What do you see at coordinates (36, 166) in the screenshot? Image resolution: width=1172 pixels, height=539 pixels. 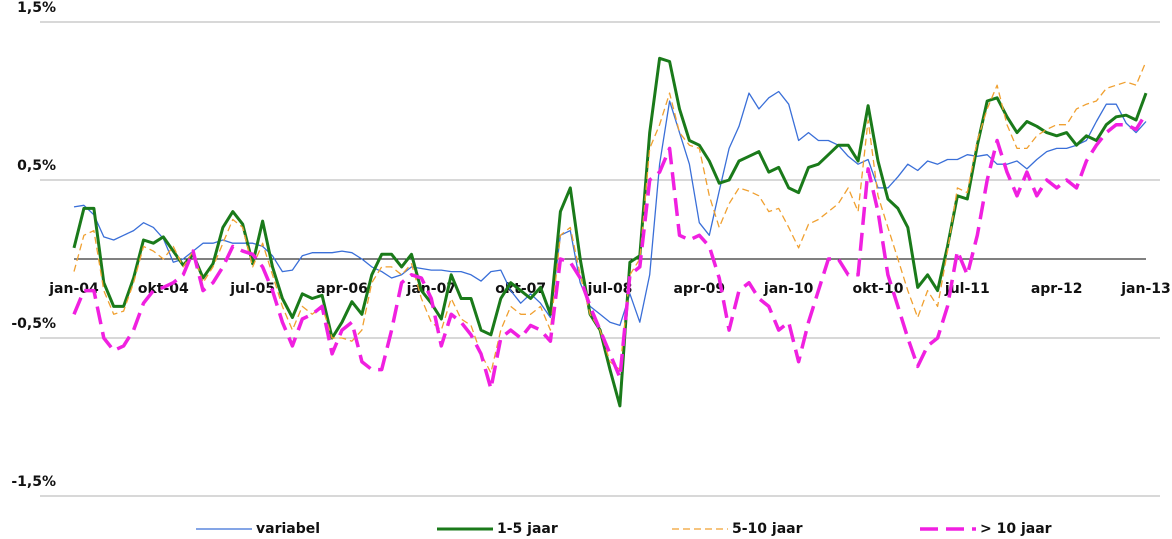 I see `y-tick-label: 0,5%` at bounding box center [36, 166].